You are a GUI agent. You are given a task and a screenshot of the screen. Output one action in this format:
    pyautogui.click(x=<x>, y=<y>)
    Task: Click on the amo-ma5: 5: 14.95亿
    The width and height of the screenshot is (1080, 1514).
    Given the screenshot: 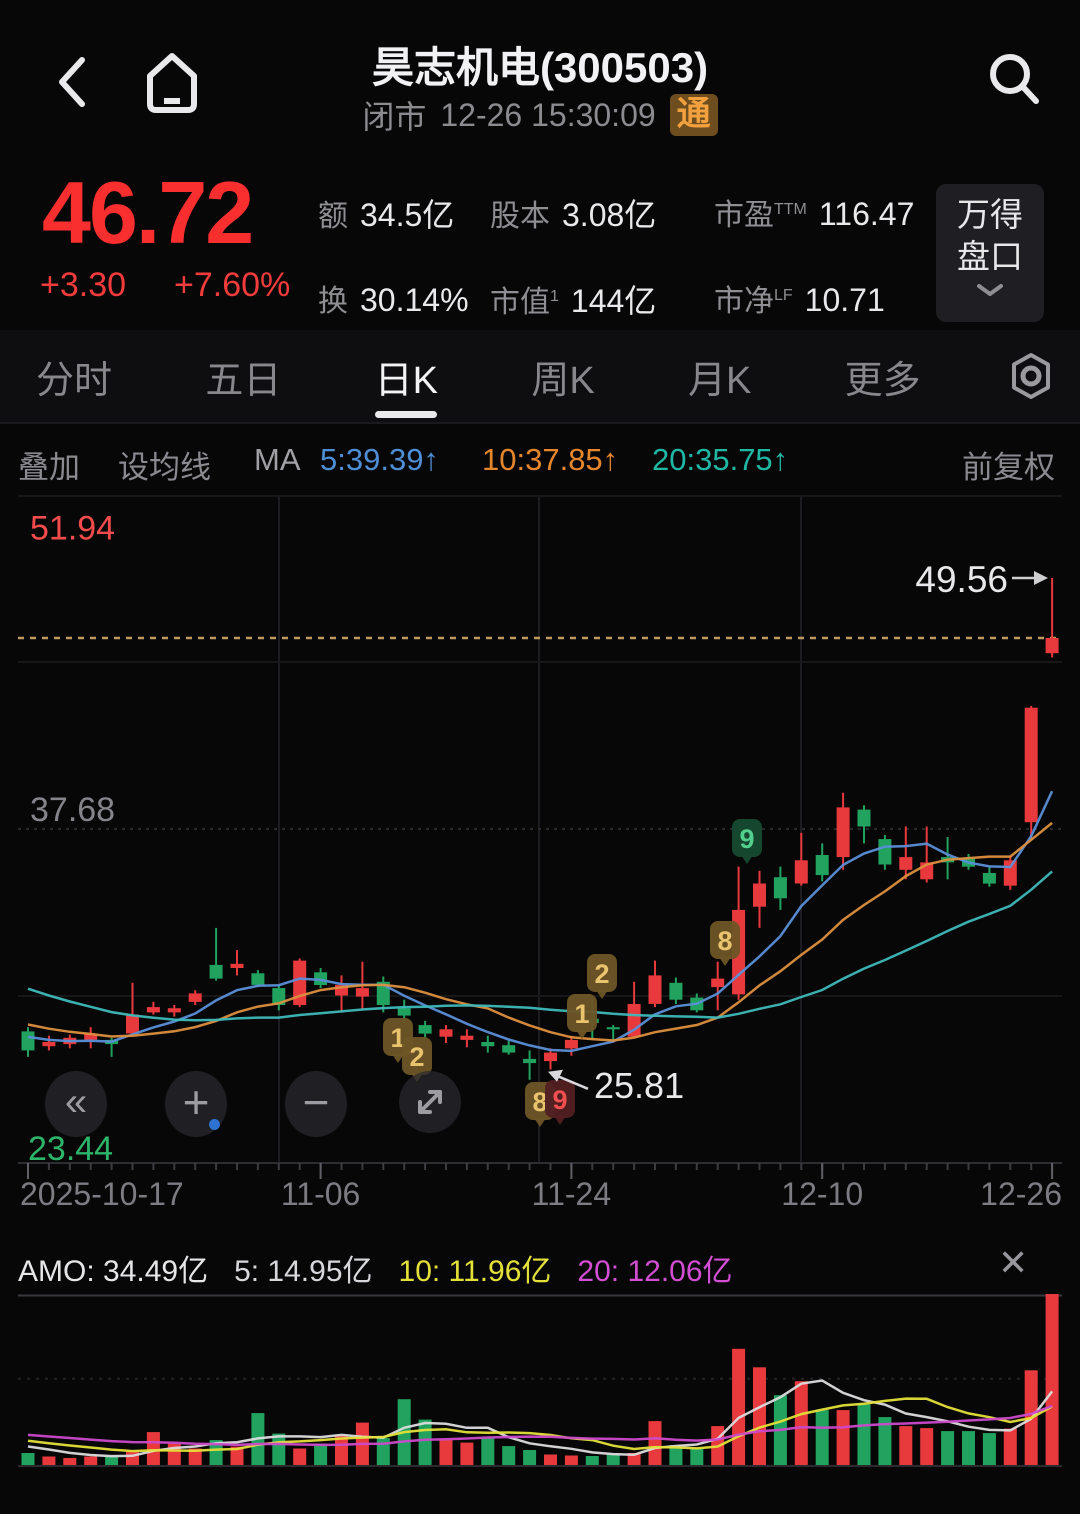 What is the action you would take?
    pyautogui.click(x=303, y=1271)
    